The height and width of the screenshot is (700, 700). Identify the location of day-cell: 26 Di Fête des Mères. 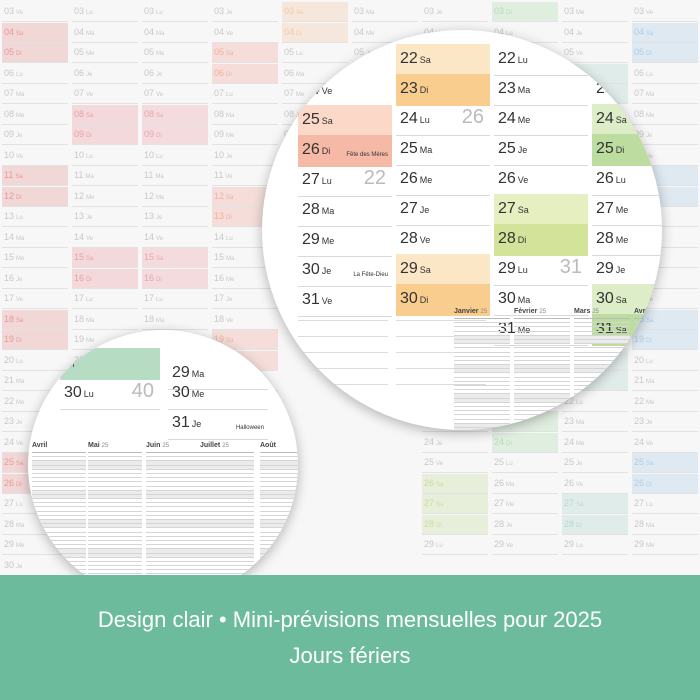
(345, 151).